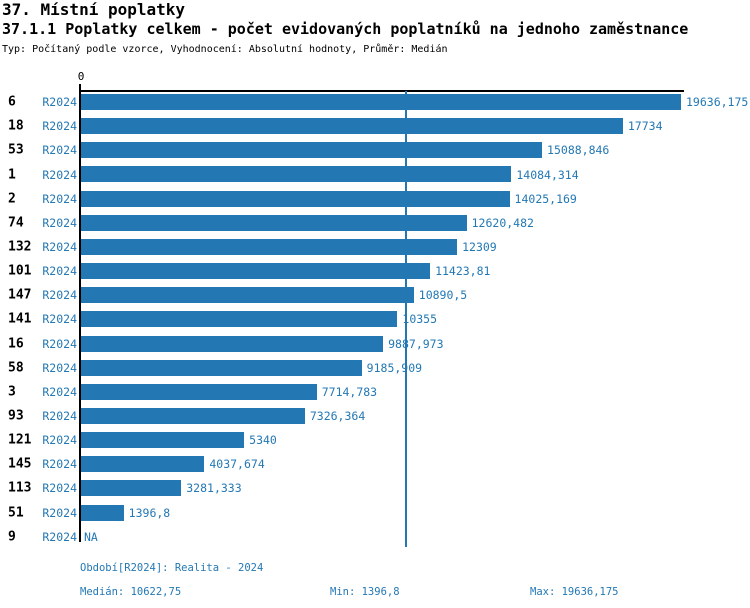 The image size is (750, 608). What do you see at coordinates (20, 271) in the screenshot?
I see `category-label: 101` at bounding box center [20, 271].